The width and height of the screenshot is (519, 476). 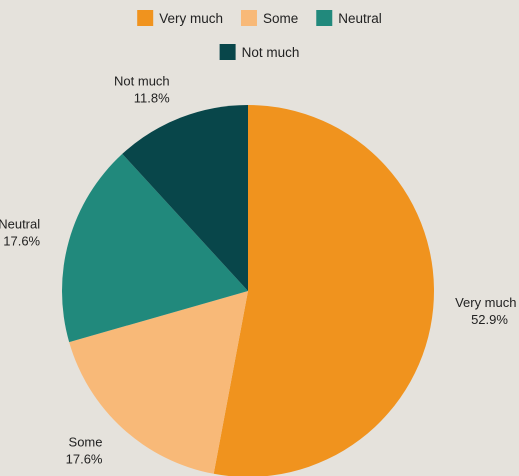 I want to click on slice-label-very-much: Very much, so click(x=485, y=302).